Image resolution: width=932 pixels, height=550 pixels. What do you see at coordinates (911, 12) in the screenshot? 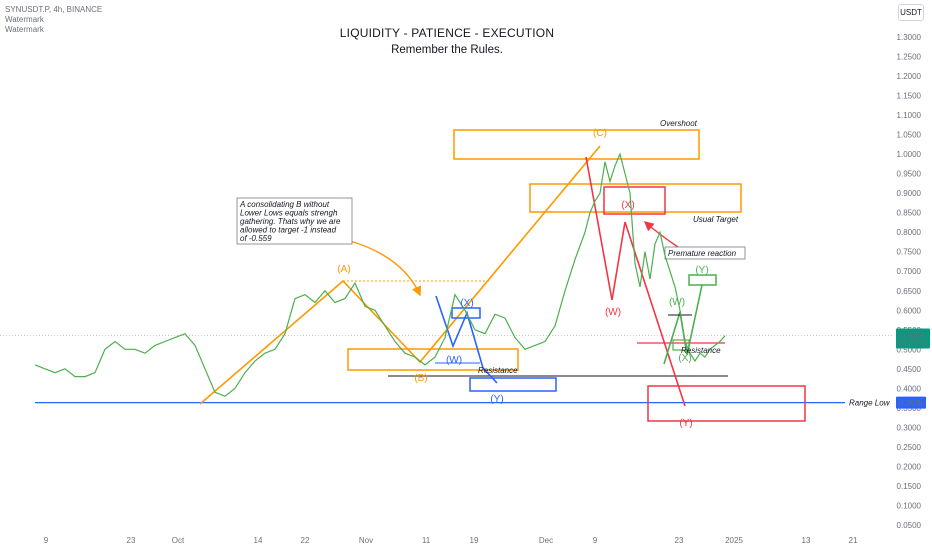
I see `currency-button: USDT` at bounding box center [911, 12].